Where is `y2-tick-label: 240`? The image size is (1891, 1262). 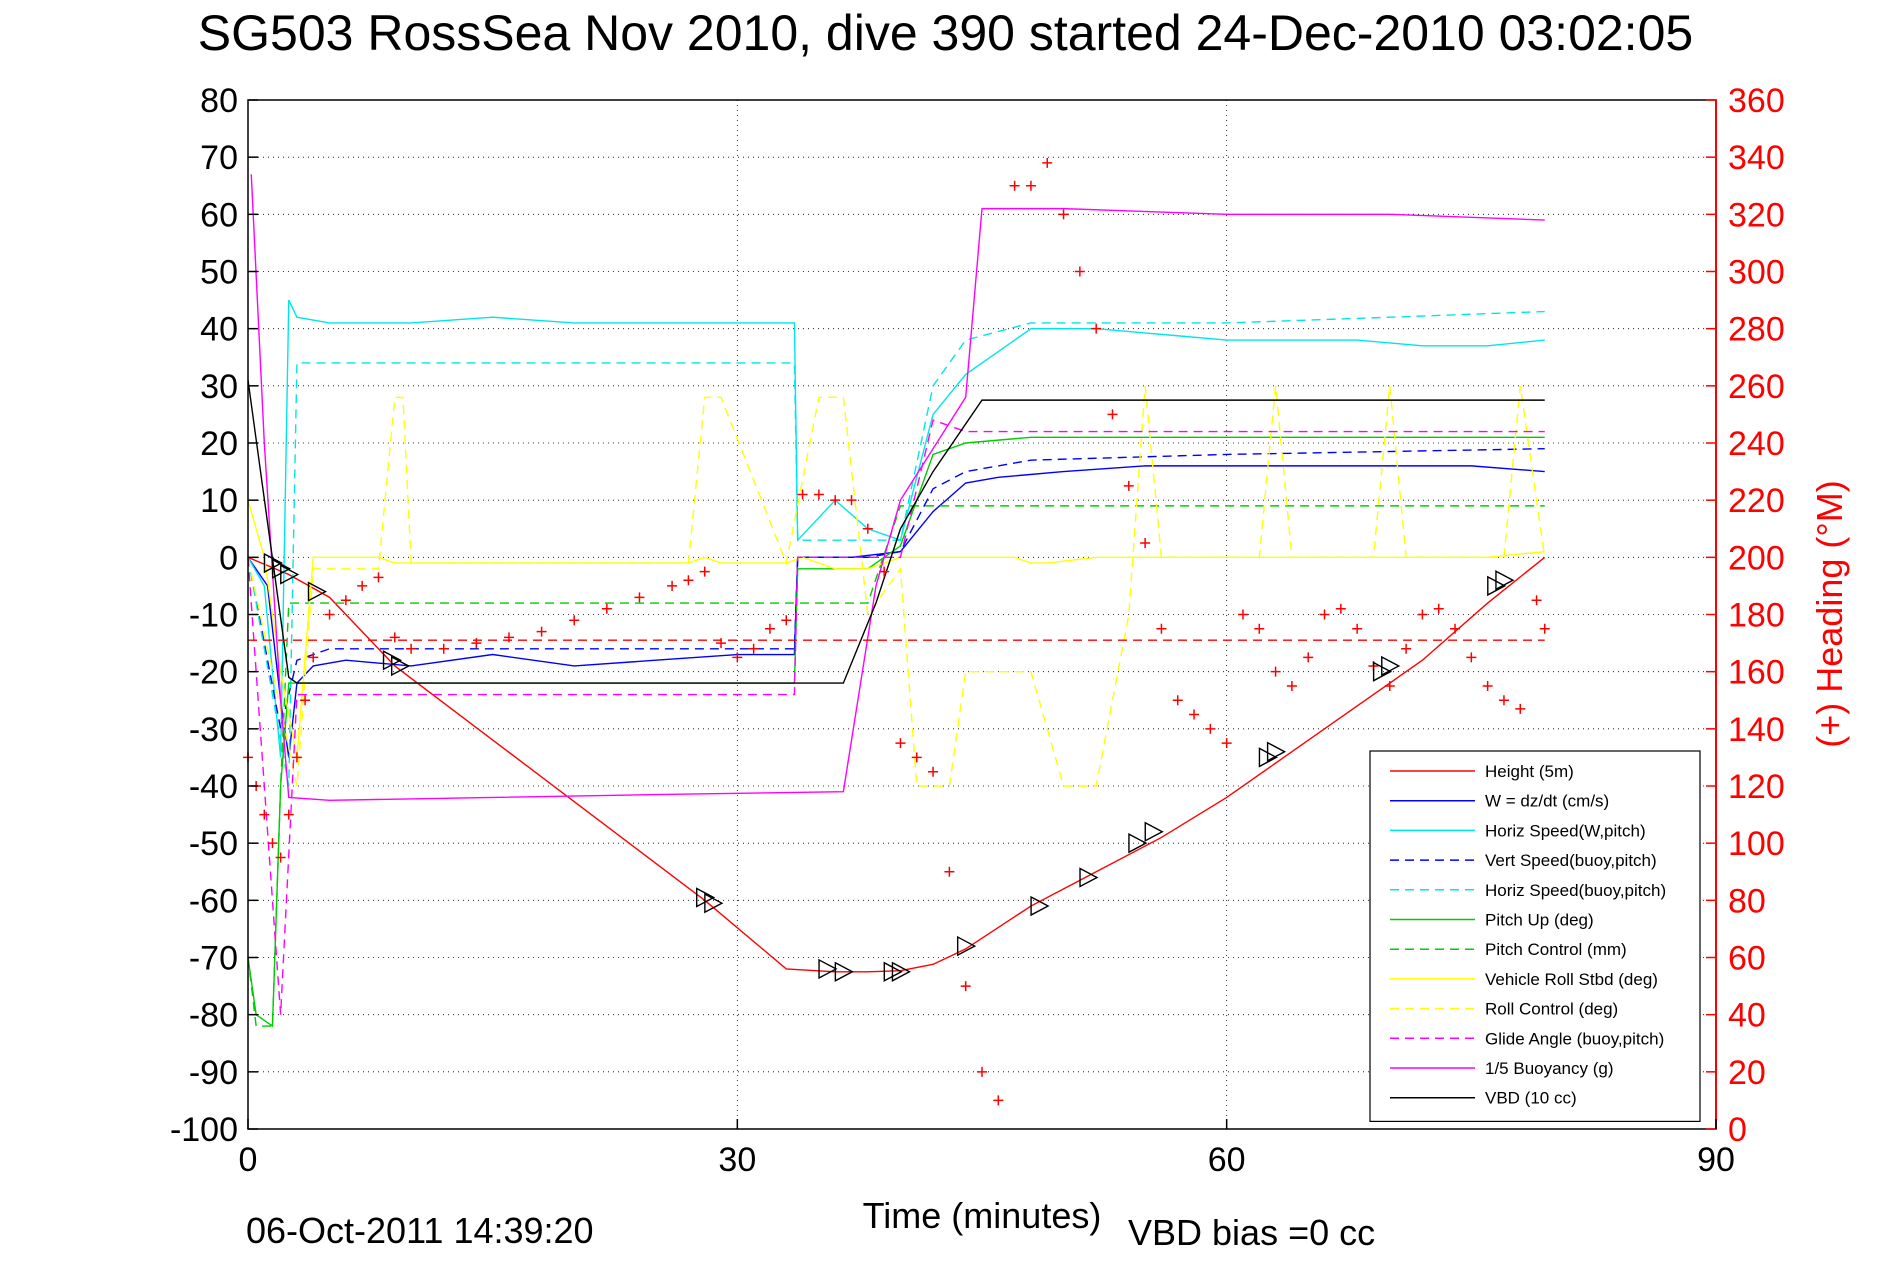 y2-tick-label: 240 is located at coordinates (1756, 444).